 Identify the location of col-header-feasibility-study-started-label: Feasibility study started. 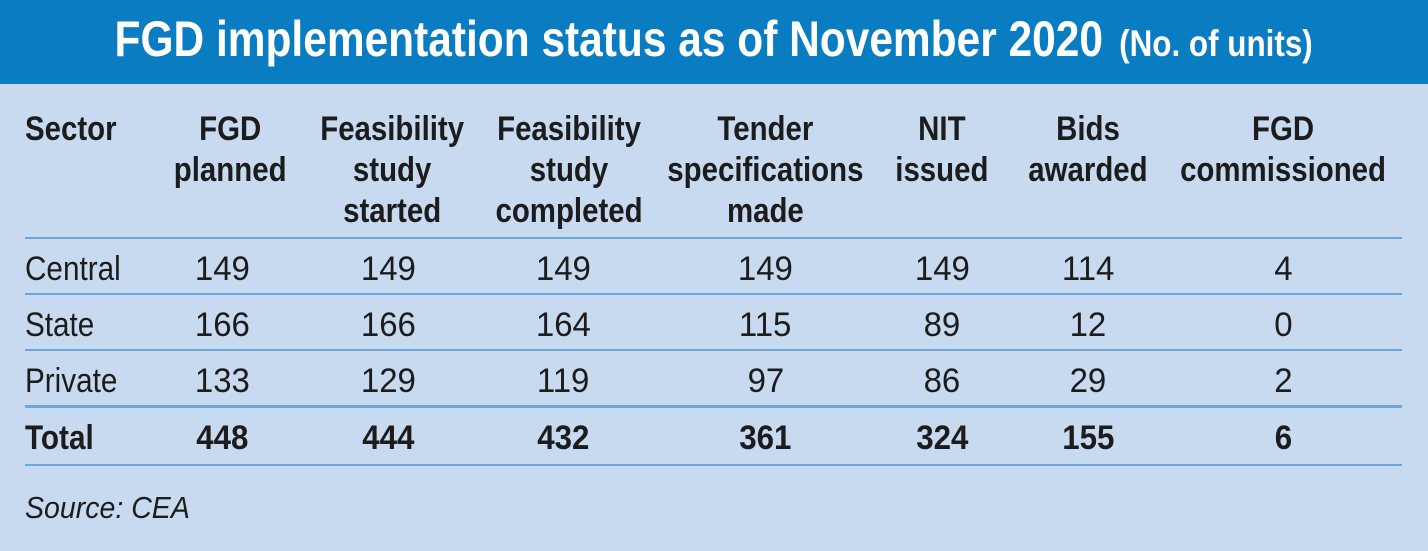
(392, 170).